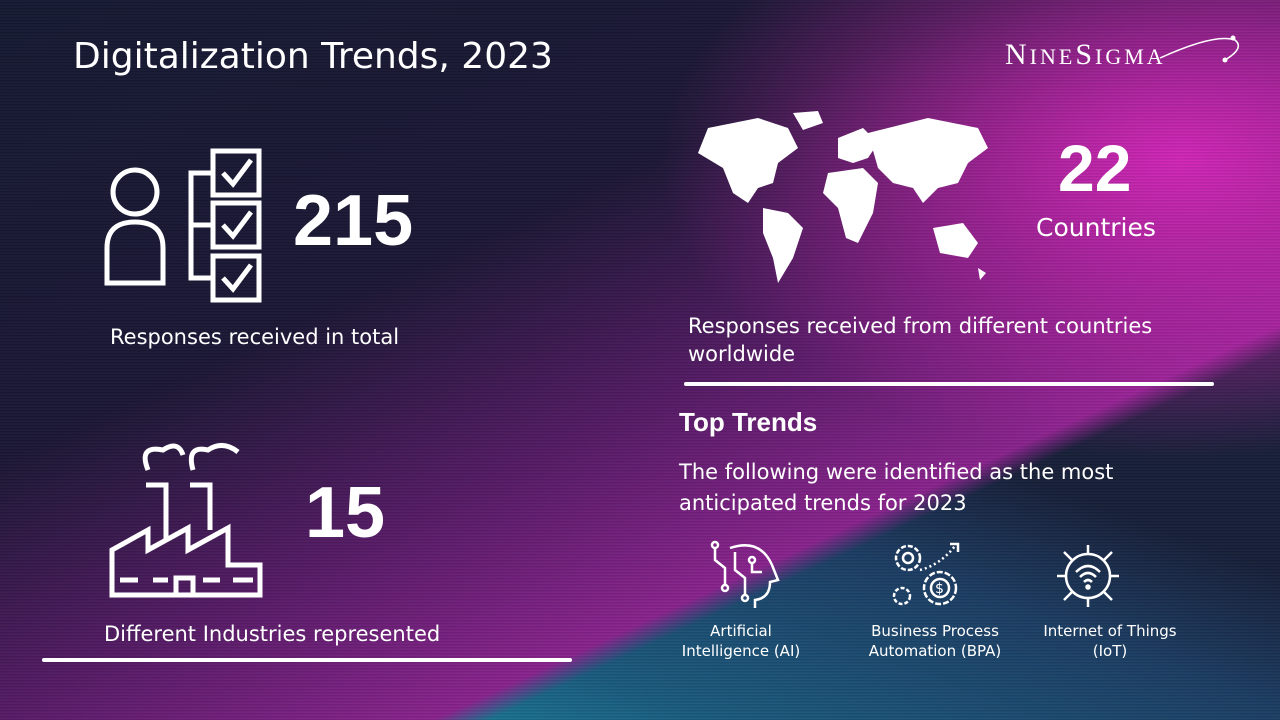  I want to click on trend-bpa: Business Process Automation (BPA), so click(935, 641).